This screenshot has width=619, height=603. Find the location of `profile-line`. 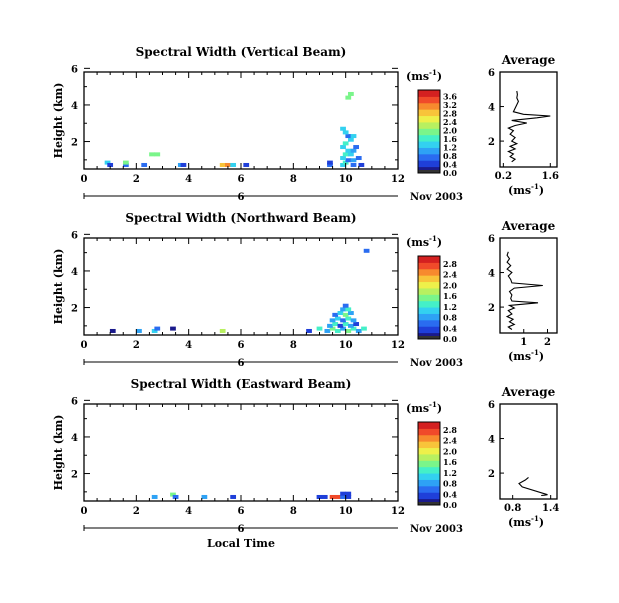

profile-line is located at coordinates (533, 486).